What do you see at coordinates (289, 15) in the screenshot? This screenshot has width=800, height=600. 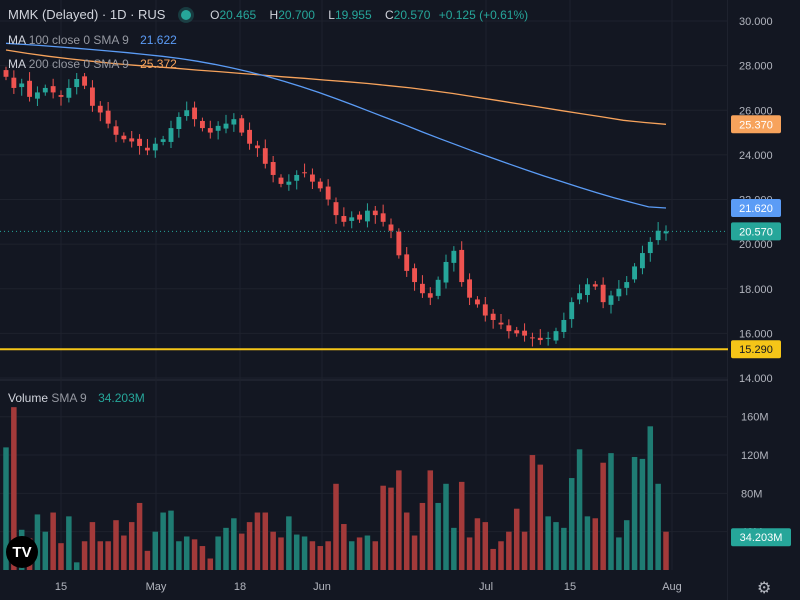 I see `ohlc-high: H20.700` at bounding box center [289, 15].